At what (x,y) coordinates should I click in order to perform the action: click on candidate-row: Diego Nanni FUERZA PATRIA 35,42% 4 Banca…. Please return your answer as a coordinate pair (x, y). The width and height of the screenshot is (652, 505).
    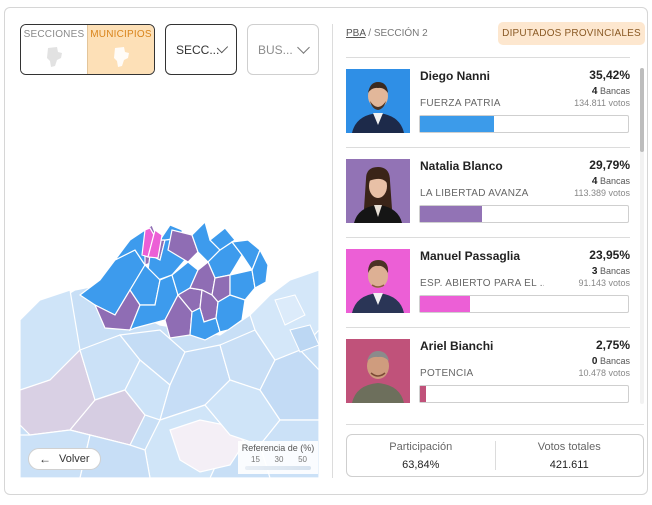
    Looking at the image, I should click on (488, 103).